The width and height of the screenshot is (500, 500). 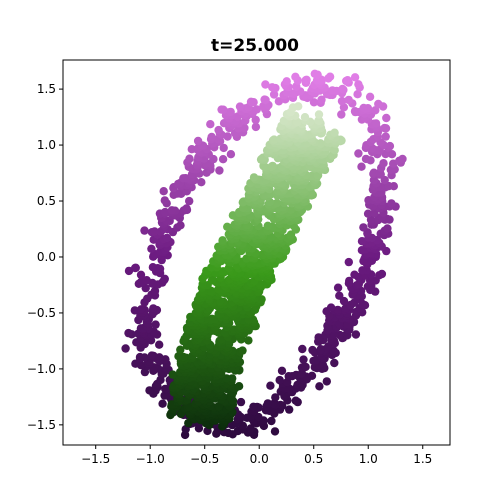 What do you see at coordinates (150, 459) in the screenshot?
I see `x-tick-label: −1.0` at bounding box center [150, 459].